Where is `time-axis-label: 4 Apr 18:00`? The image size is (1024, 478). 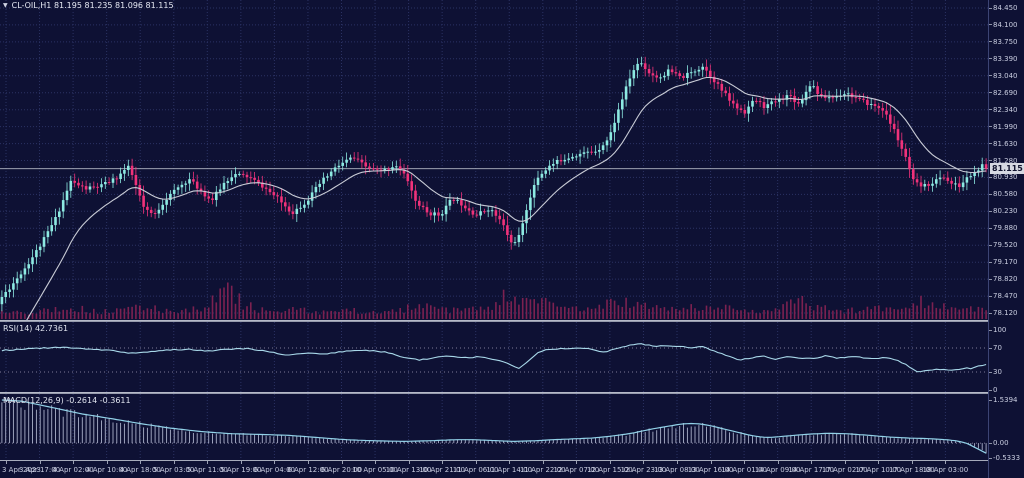 time-axis-label: 4 Apr 18:00 is located at coordinates (140, 470).